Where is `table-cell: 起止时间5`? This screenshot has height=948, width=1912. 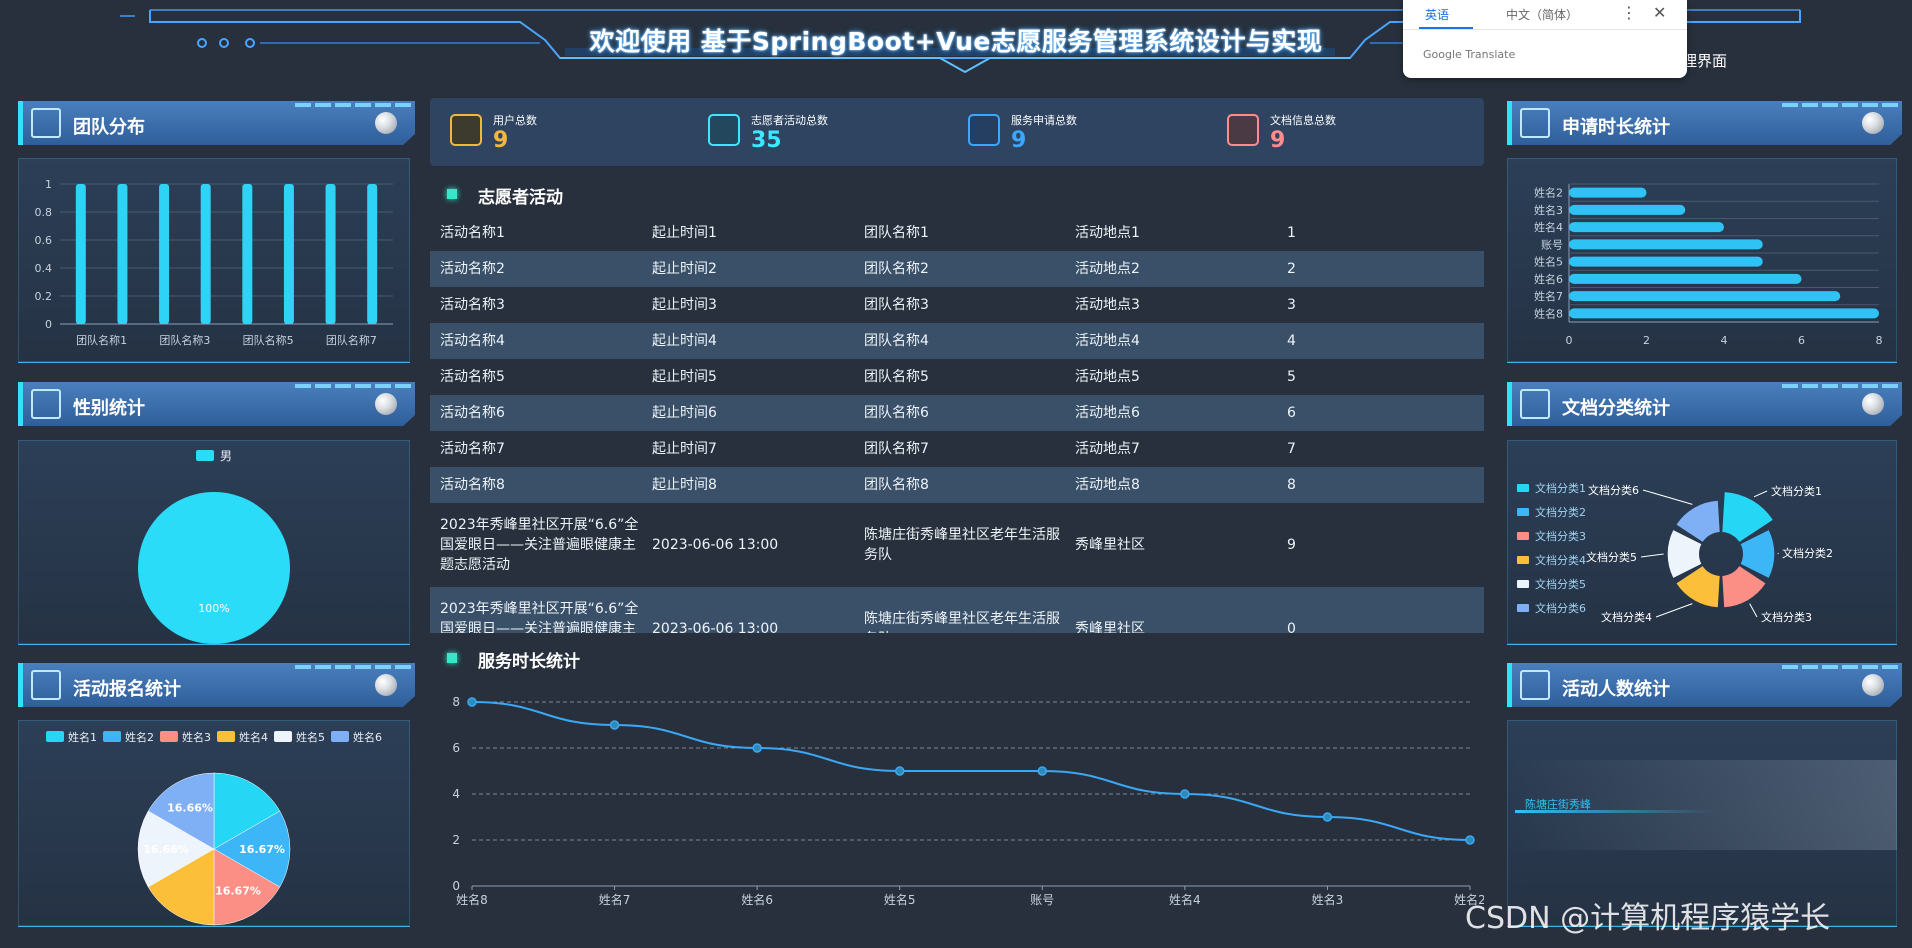
table-cell: 起止时间5 is located at coordinates (684, 377).